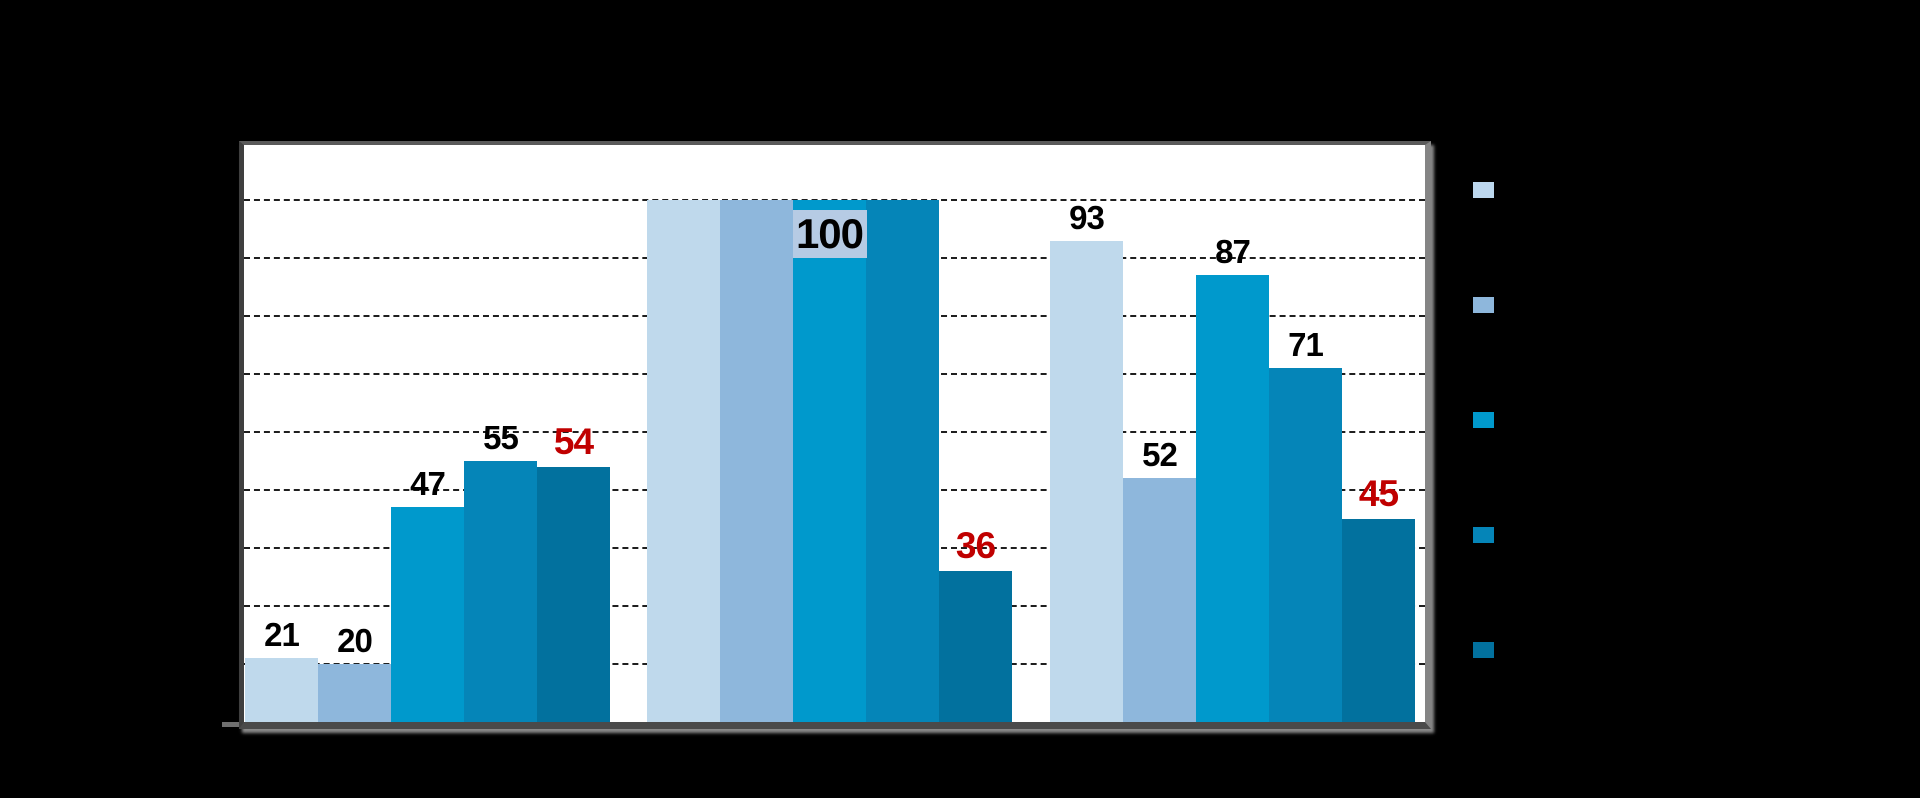 The image size is (1920, 798). I want to click on bar-series-4-group2, so click(902, 461).